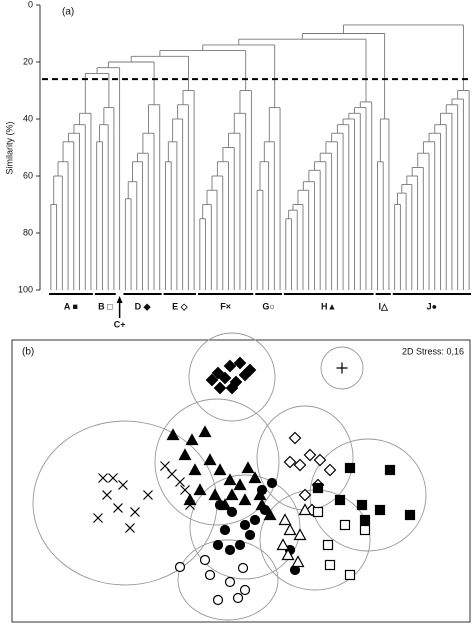 This screenshot has height=625, width=474. Describe the element at coordinates (432, 306) in the screenshot. I see `group-label: J●` at that location.